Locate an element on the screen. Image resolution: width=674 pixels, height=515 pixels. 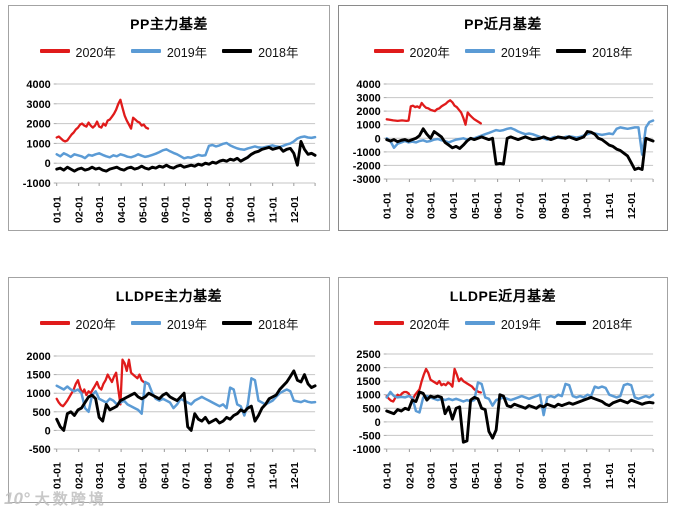
y-tick-label: -1000 is located at coordinates (367, 450).